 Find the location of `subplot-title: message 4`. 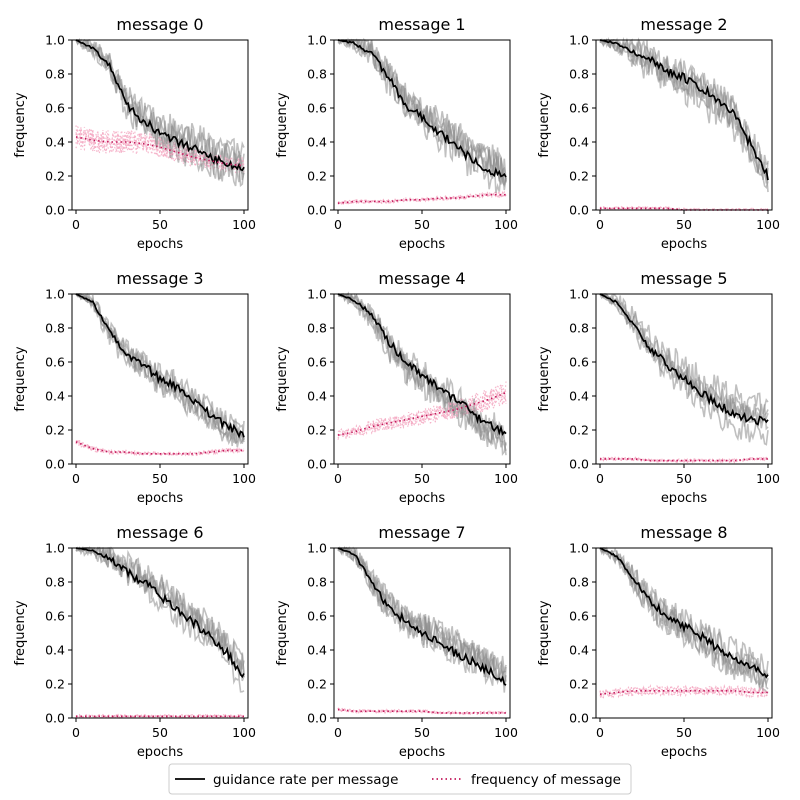

subplot-title: message 4 is located at coordinates (421, 278).